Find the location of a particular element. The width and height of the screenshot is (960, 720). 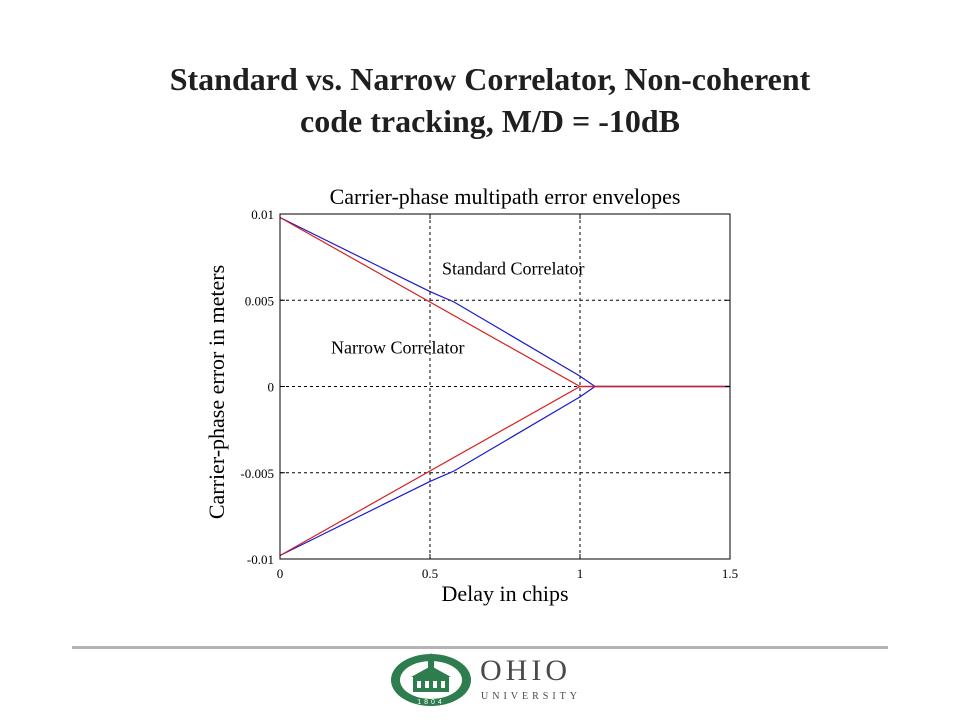

y-tick-label: -0.005 is located at coordinates (257, 473).